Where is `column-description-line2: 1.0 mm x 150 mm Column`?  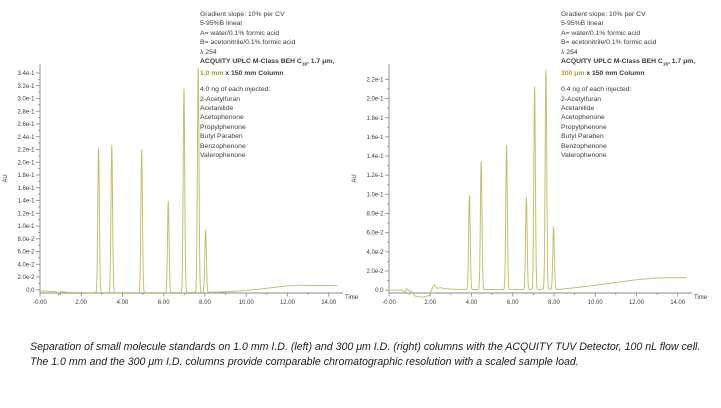 column-description-line2: 1.0 mm x 150 mm Column is located at coordinates (242, 73).